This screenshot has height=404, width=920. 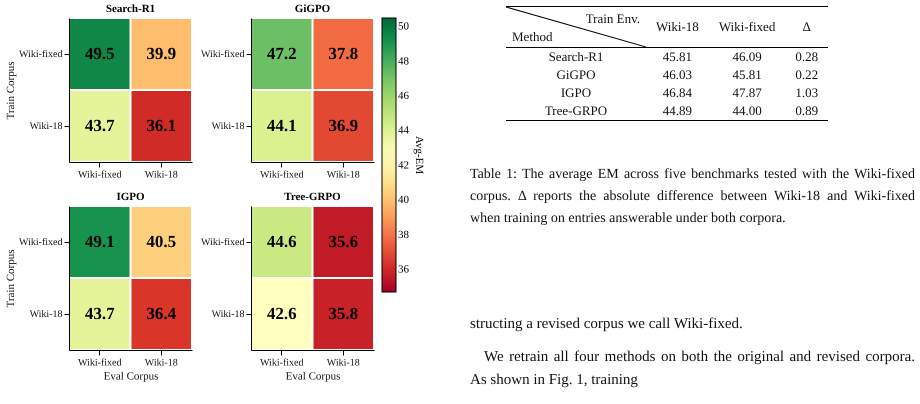 What do you see at coordinates (281, 53) in the screenshot?
I see `data-label: 47.2` at bounding box center [281, 53].